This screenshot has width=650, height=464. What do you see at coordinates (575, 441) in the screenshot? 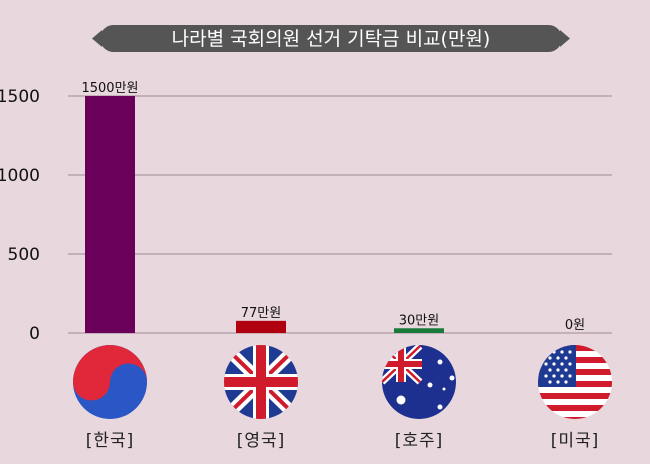
I see `category-label-3: [미국]` at bounding box center [575, 441].